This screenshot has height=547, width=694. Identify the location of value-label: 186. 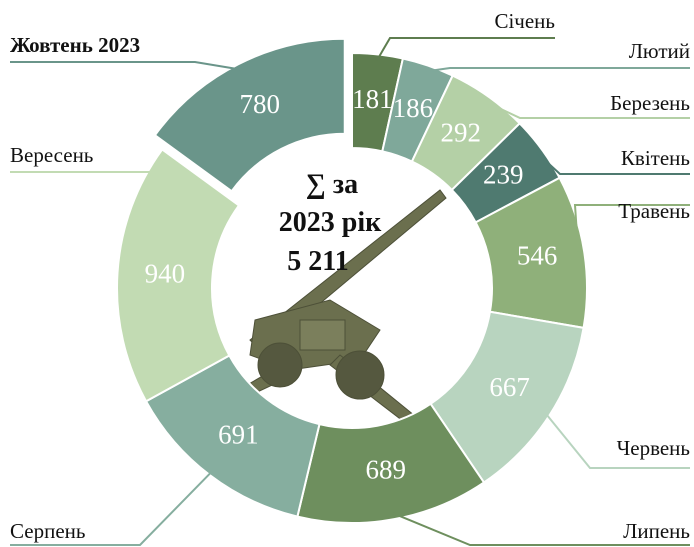
(413, 108).